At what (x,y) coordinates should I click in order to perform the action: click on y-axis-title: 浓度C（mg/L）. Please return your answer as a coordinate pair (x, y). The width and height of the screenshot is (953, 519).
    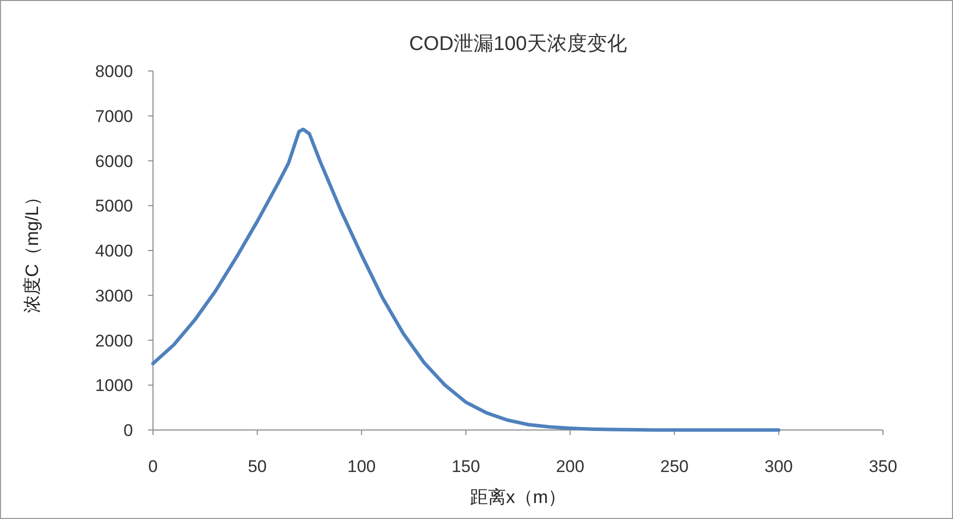
    Looking at the image, I should click on (32, 251).